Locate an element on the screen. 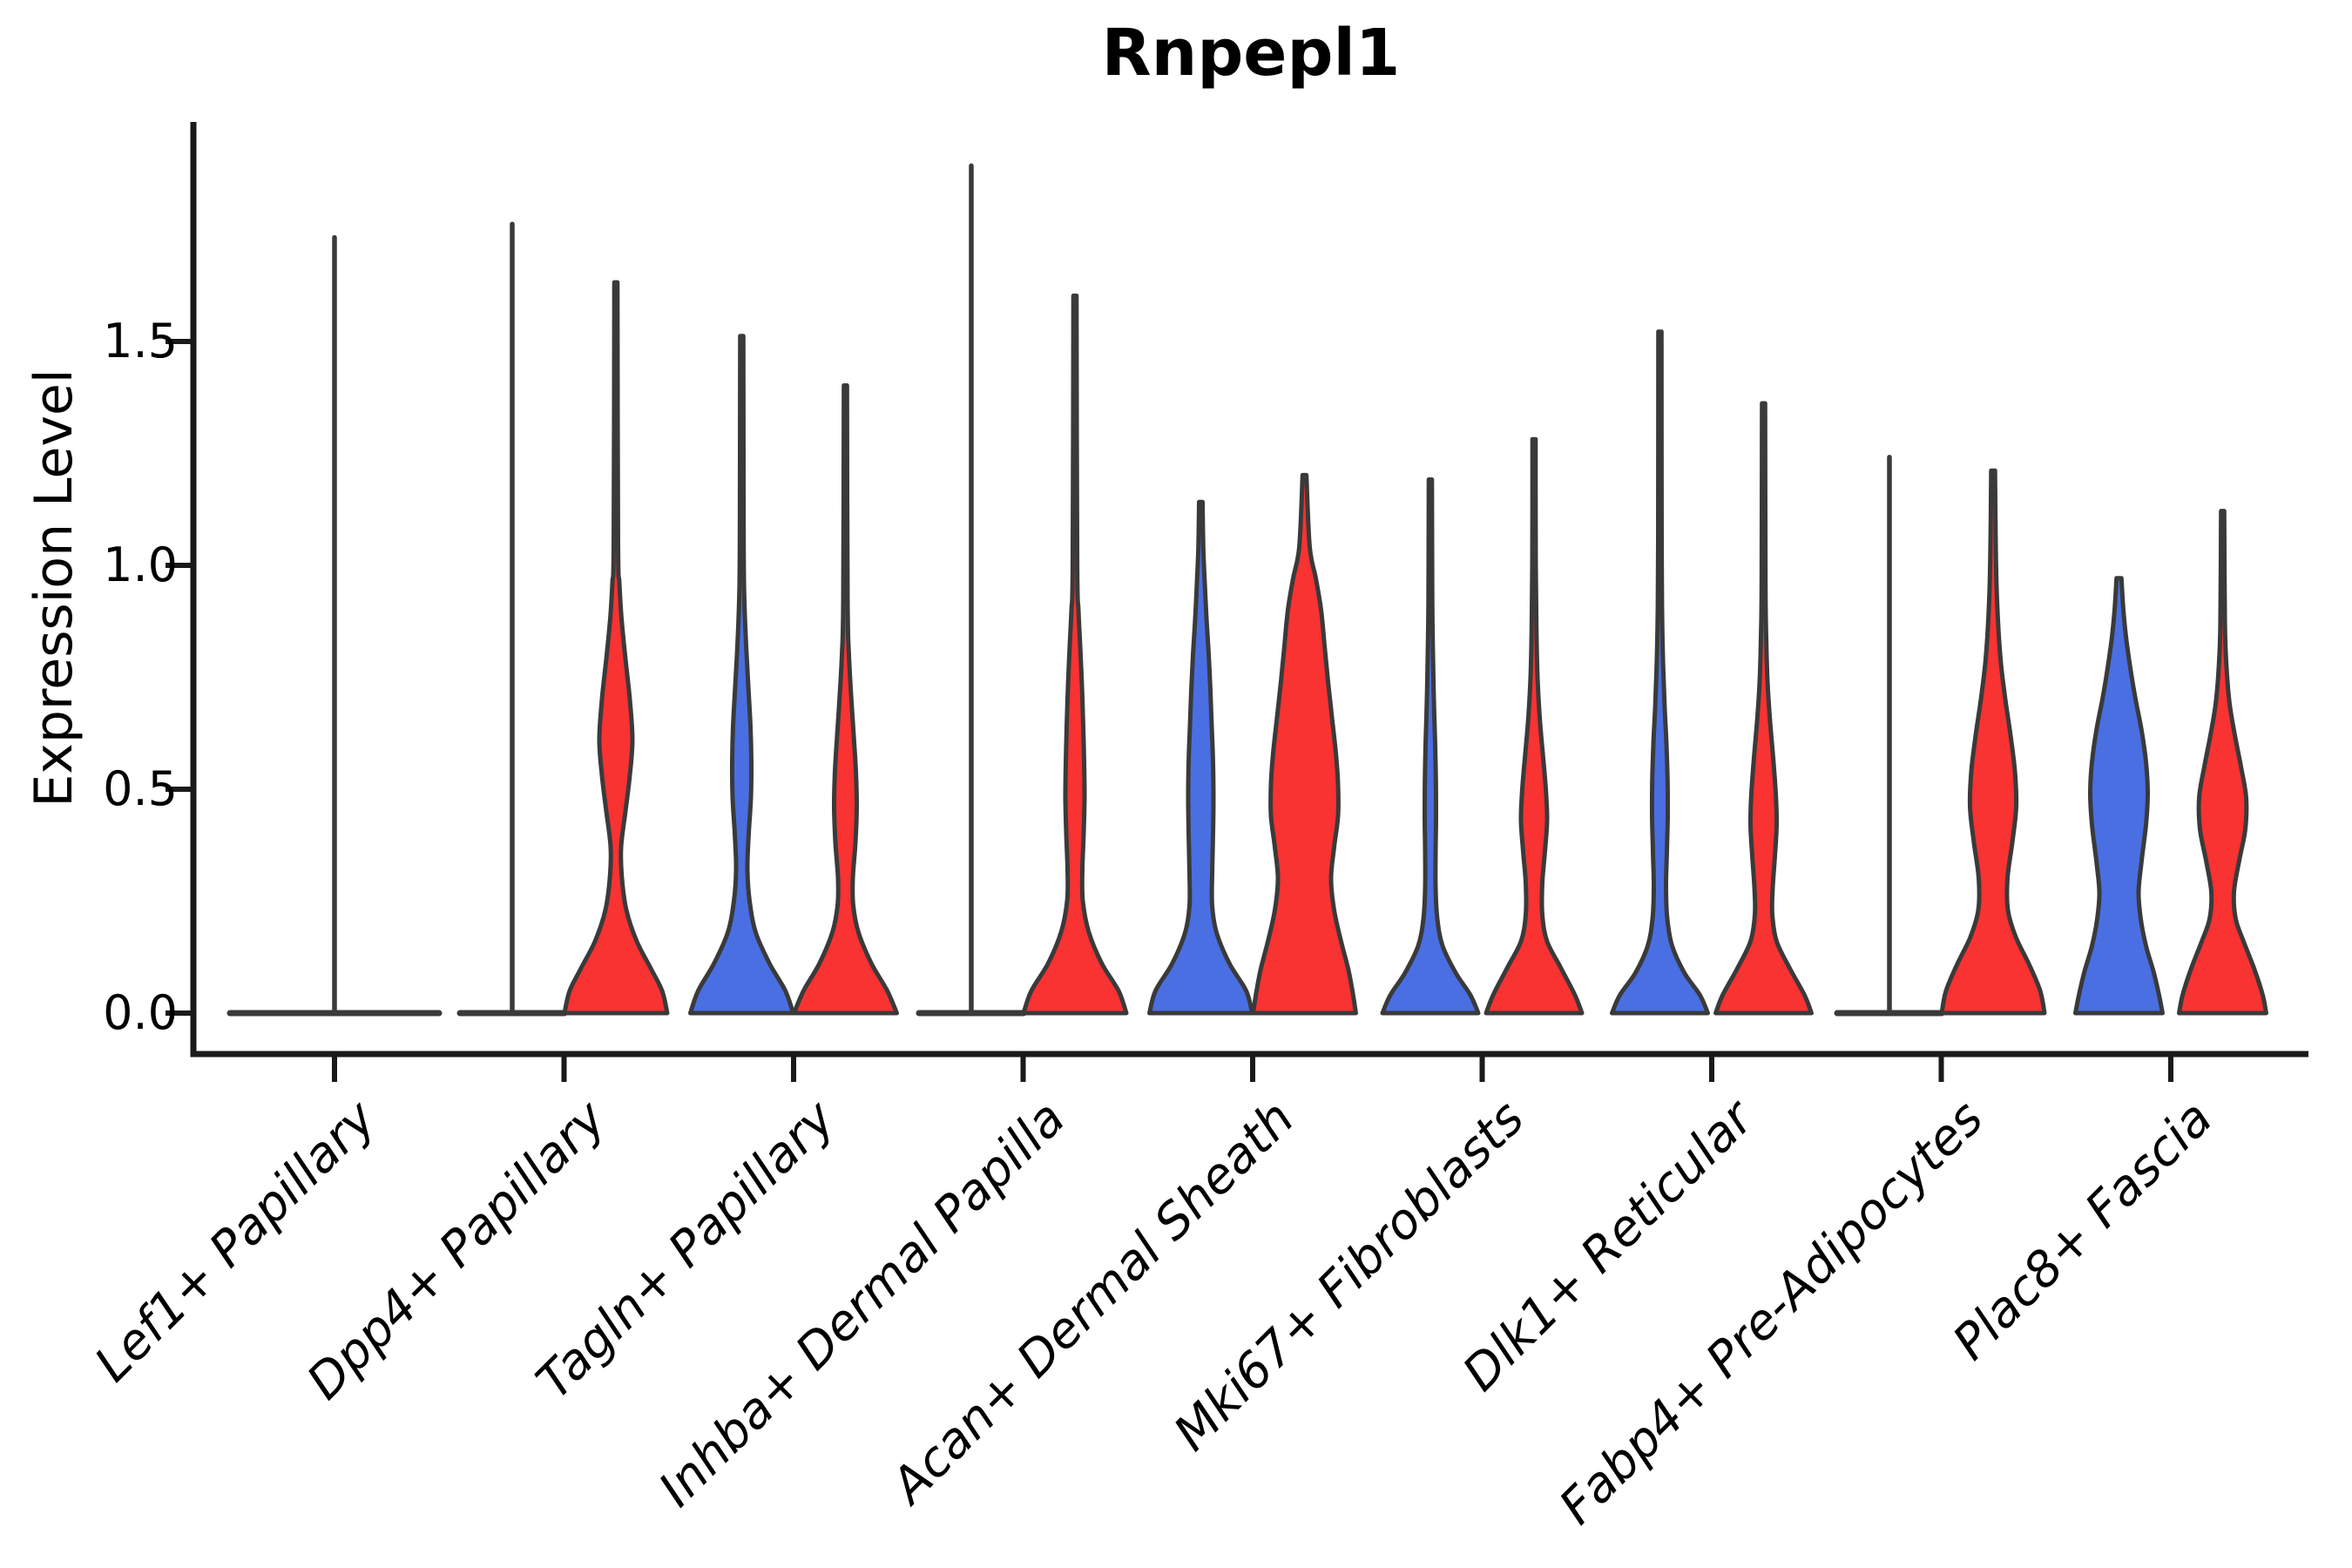 The height and width of the screenshot is (1568, 2352). violin-5-right-red is located at coordinates (1535, 726).